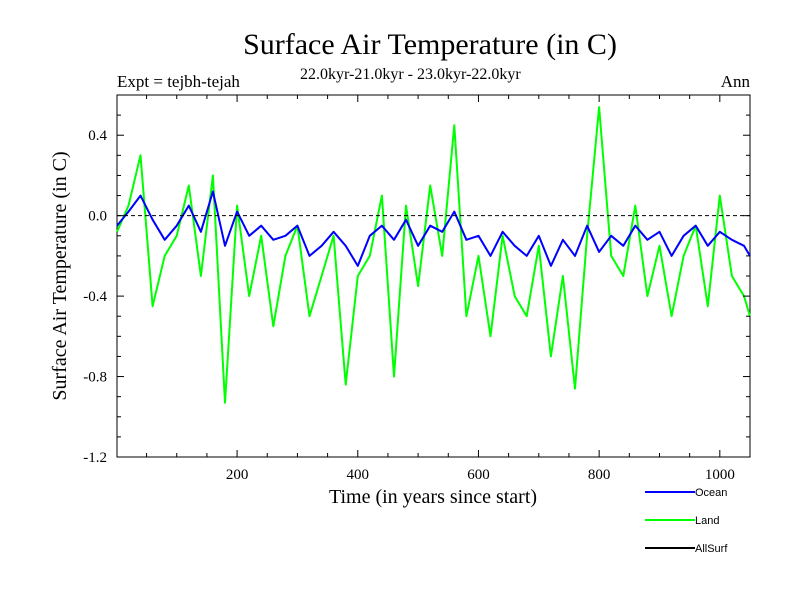 Image resolution: width=800 pixels, height=600 pixels. I want to click on x-tick-label: 400, so click(358, 475).